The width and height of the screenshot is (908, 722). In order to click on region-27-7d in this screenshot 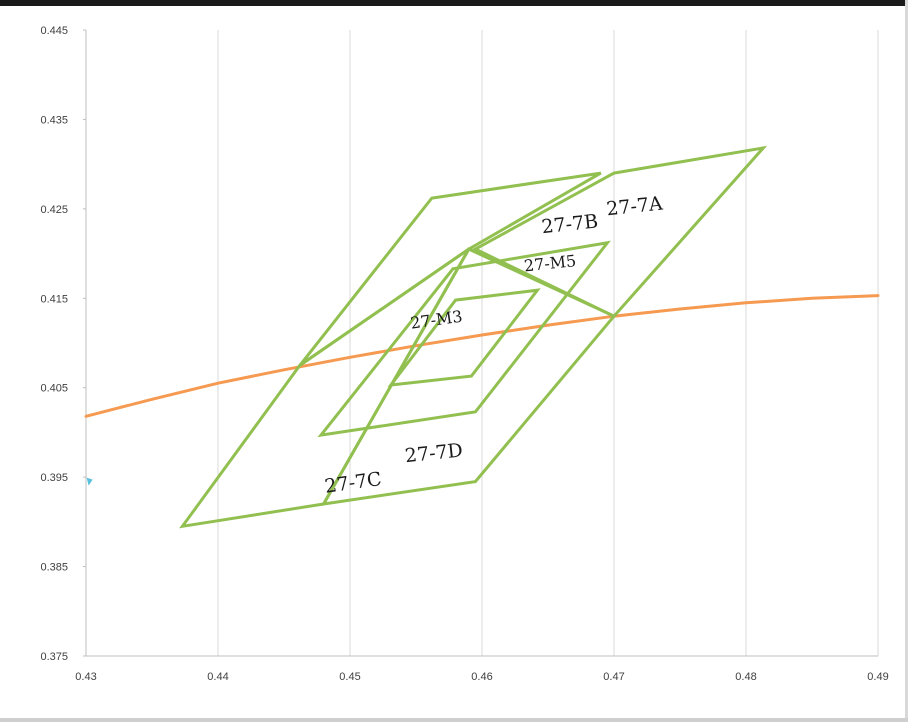, I will do `click(468, 376)`.